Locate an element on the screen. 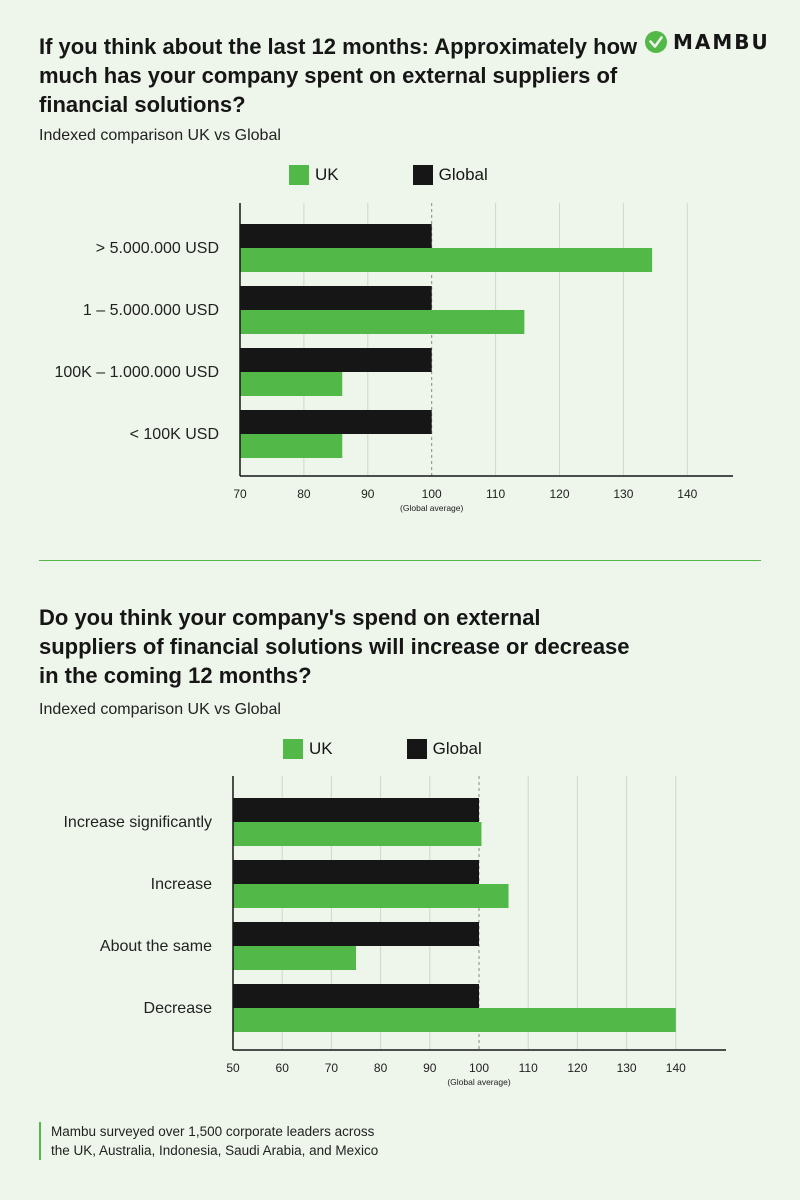 Image resolution: width=800 pixels, height=1200 pixels. chart1-tick-label: 70 is located at coordinates (240, 494).